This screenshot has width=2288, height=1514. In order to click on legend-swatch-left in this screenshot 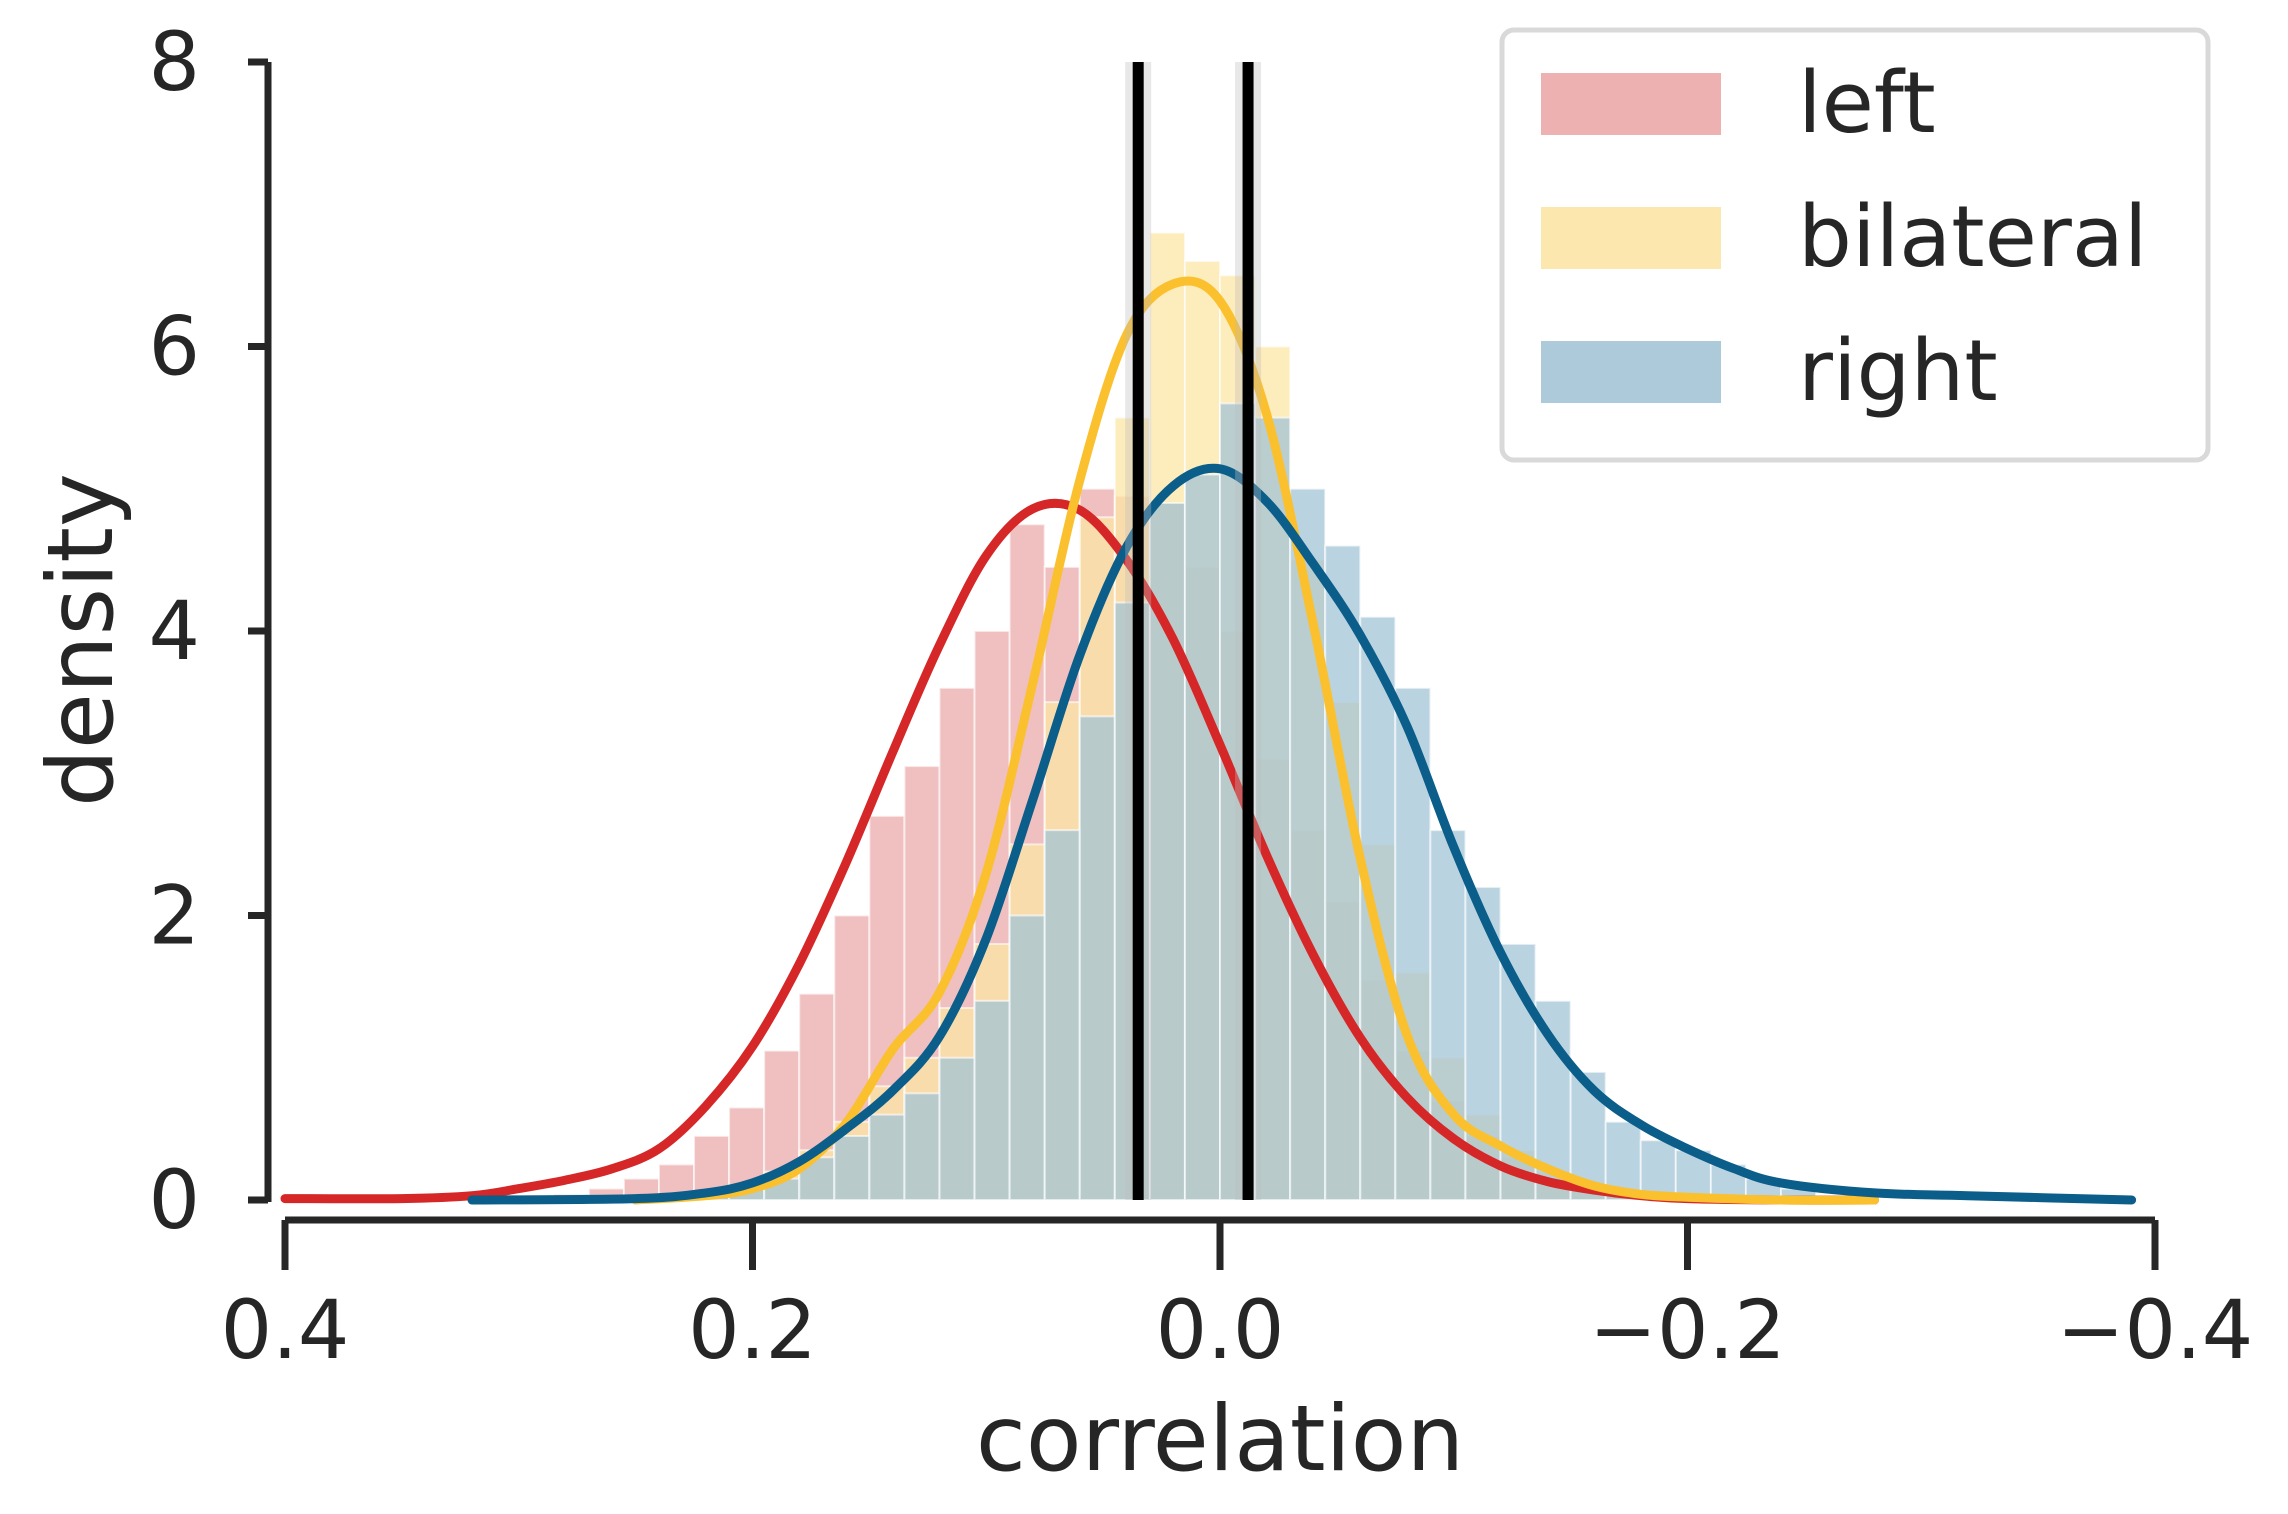, I will do `click(1631, 104)`.